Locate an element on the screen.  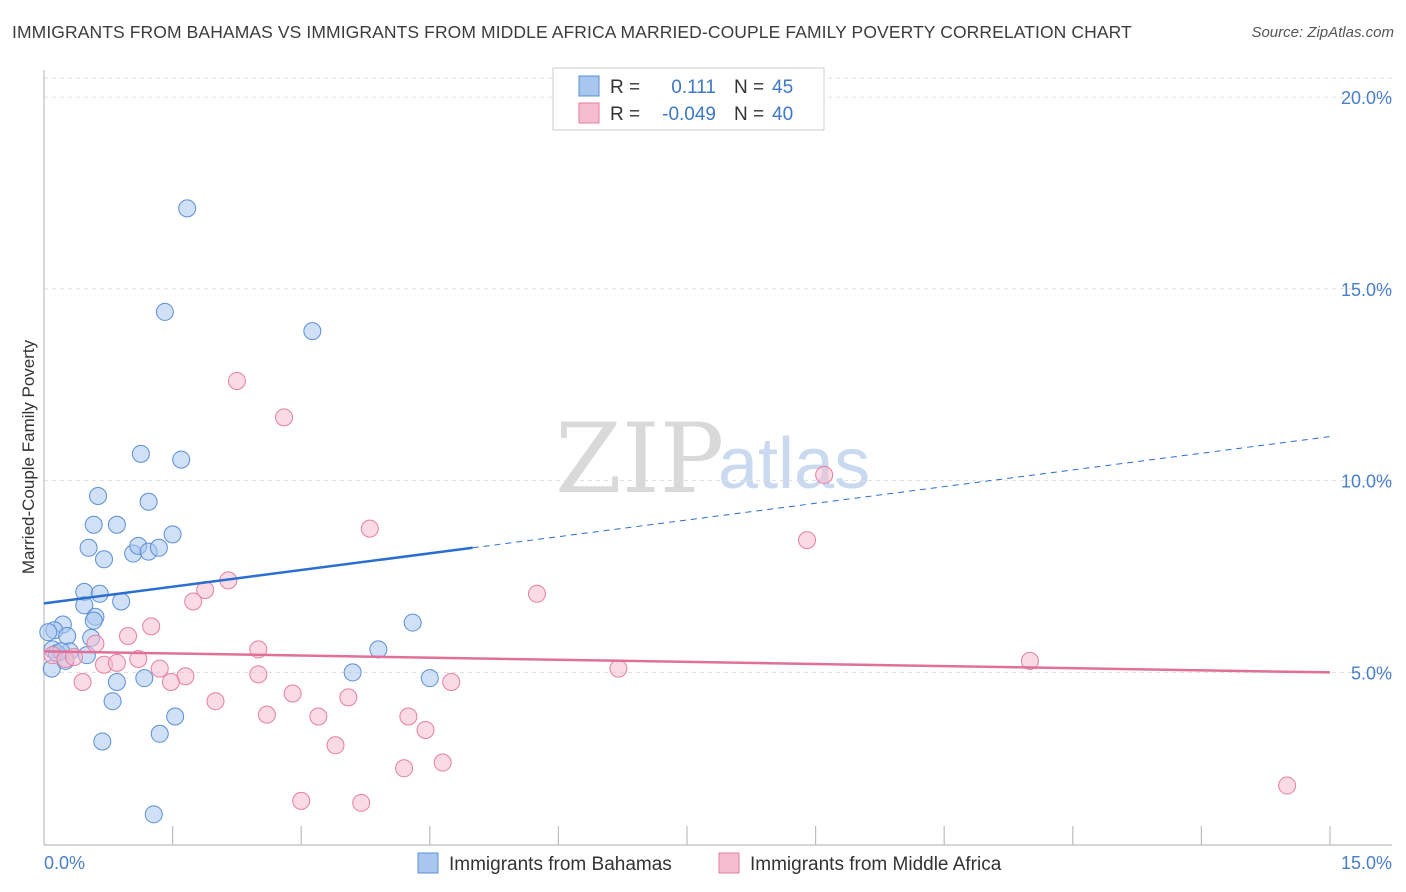
legend-r-label-1: R = is located at coordinates (625, 87).